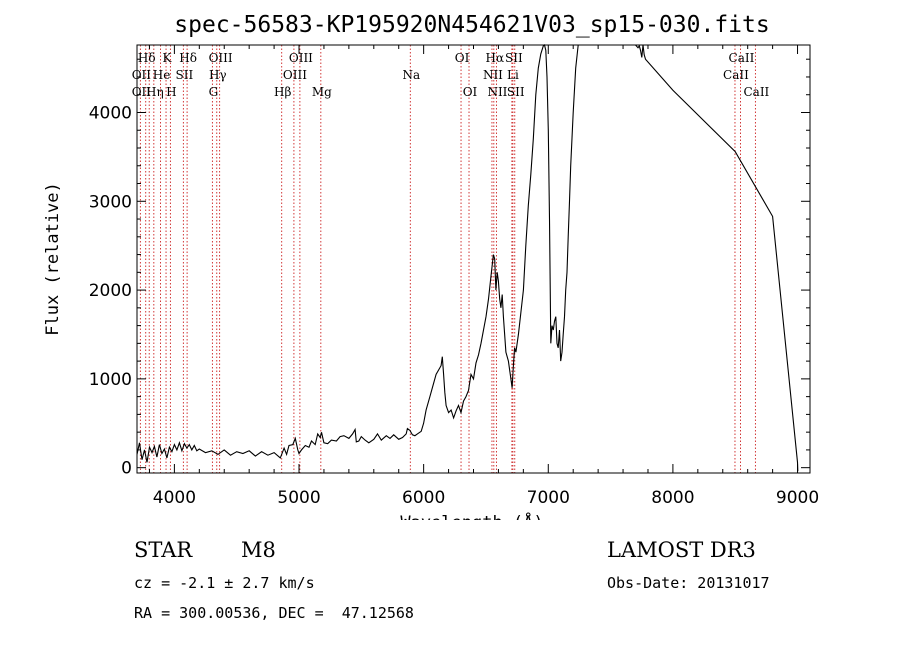 The height and width of the screenshot is (649, 900). What do you see at coordinates (110, 291) in the screenshot?
I see `y-tick-label: 2000` at bounding box center [110, 291].